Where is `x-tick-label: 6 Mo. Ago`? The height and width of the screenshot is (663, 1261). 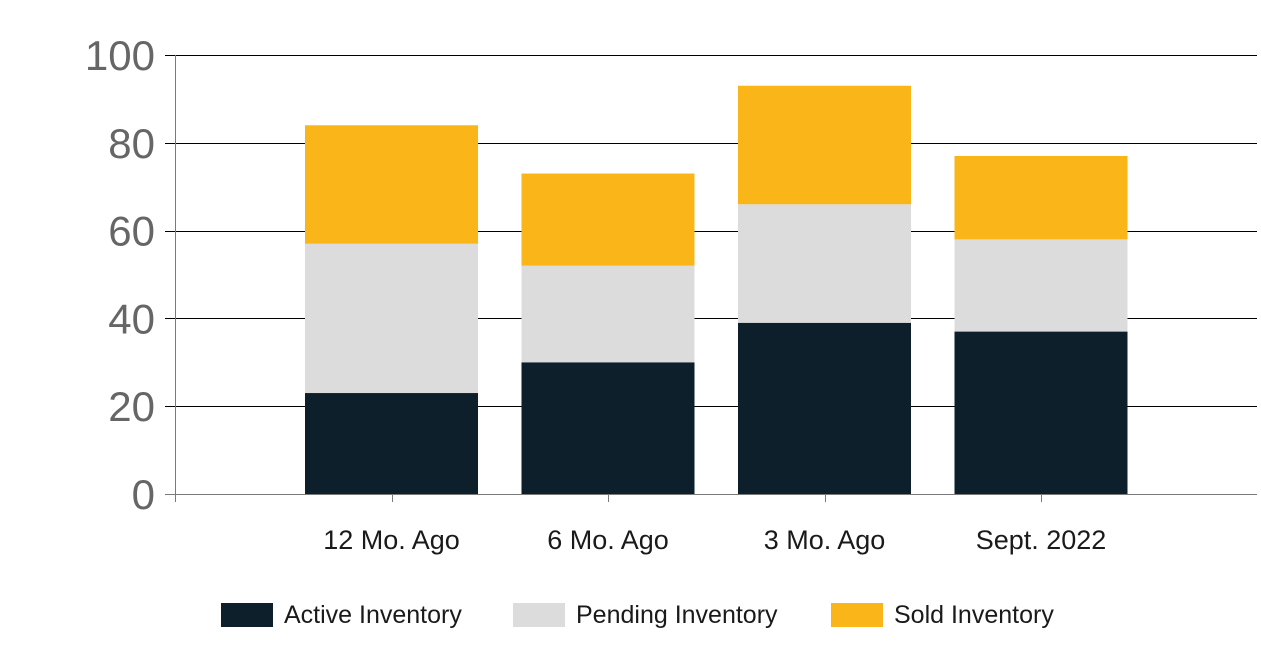 x-tick-label: 6 Mo. Ago is located at coordinates (608, 540).